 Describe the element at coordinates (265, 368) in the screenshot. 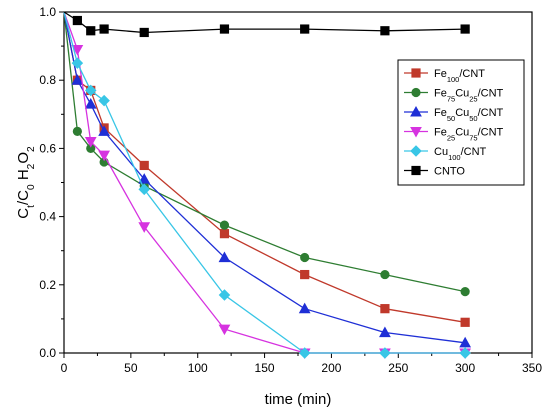

I see `x-tick-label: 150` at that location.